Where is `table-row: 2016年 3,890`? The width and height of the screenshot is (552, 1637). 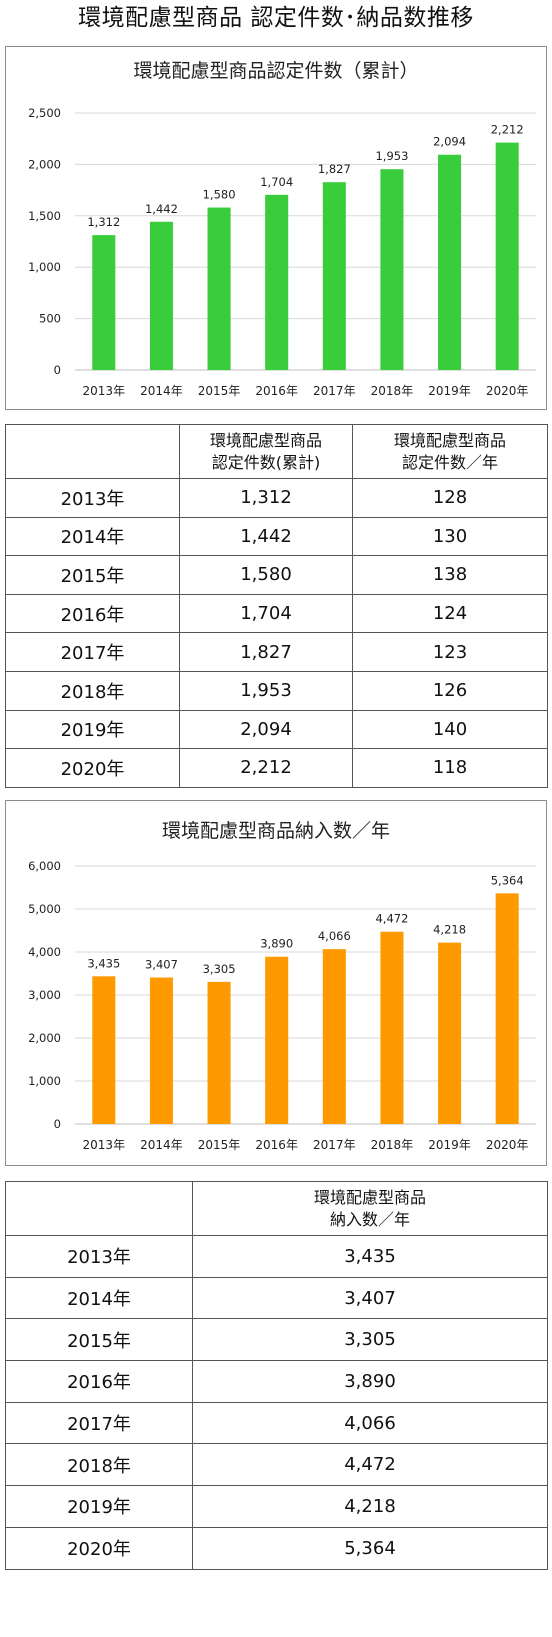
table-row: 2016年 3,890 is located at coordinates (276, 1381).